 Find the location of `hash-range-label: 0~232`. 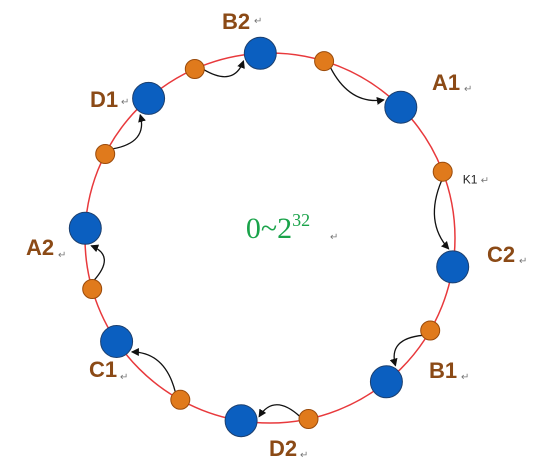

hash-range-label: 0~232 is located at coordinates (278, 227).